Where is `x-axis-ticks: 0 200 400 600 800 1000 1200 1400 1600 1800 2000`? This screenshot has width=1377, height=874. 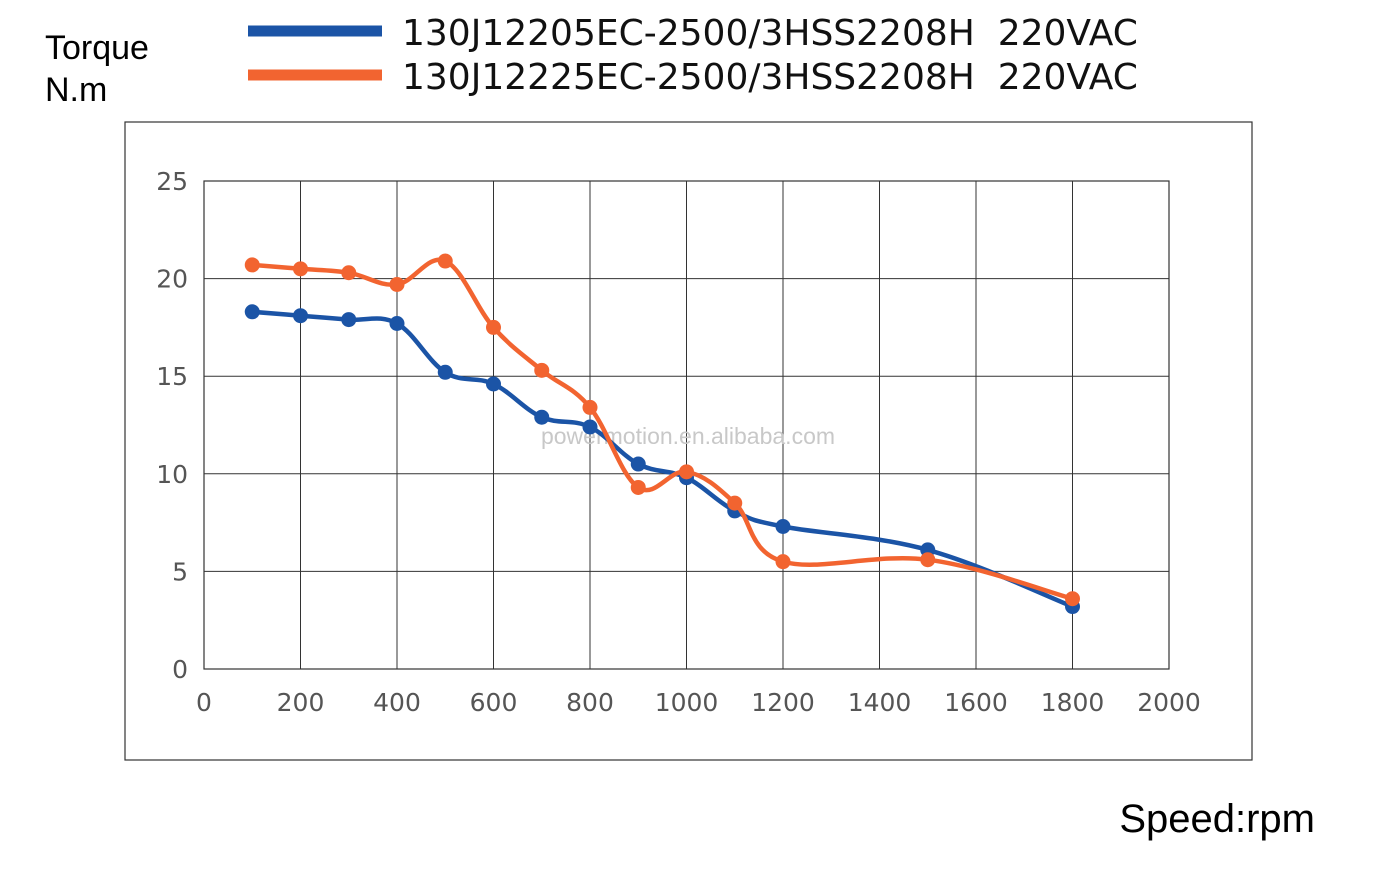
x-axis-ticks: 0 200 400 600 800 1000 1200 1400 1600 1800 2000 is located at coordinates (698, 702).